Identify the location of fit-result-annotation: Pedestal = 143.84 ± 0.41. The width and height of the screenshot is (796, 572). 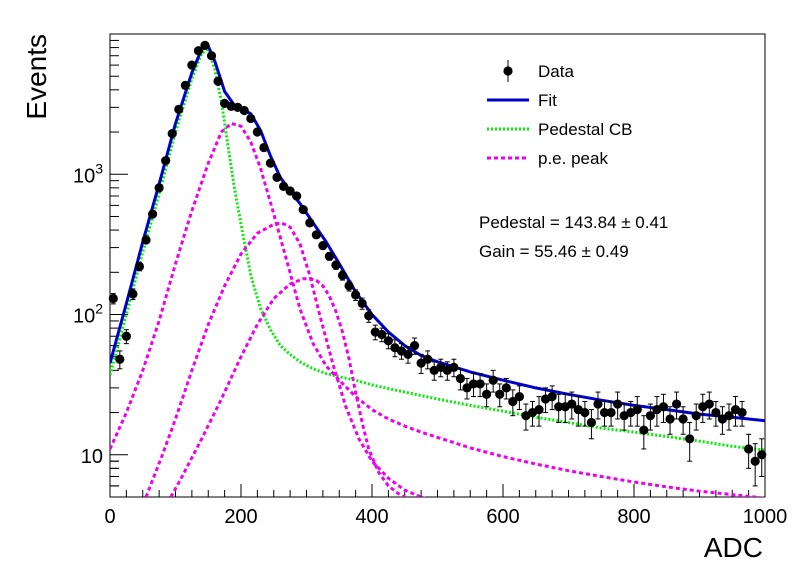
(573, 222).